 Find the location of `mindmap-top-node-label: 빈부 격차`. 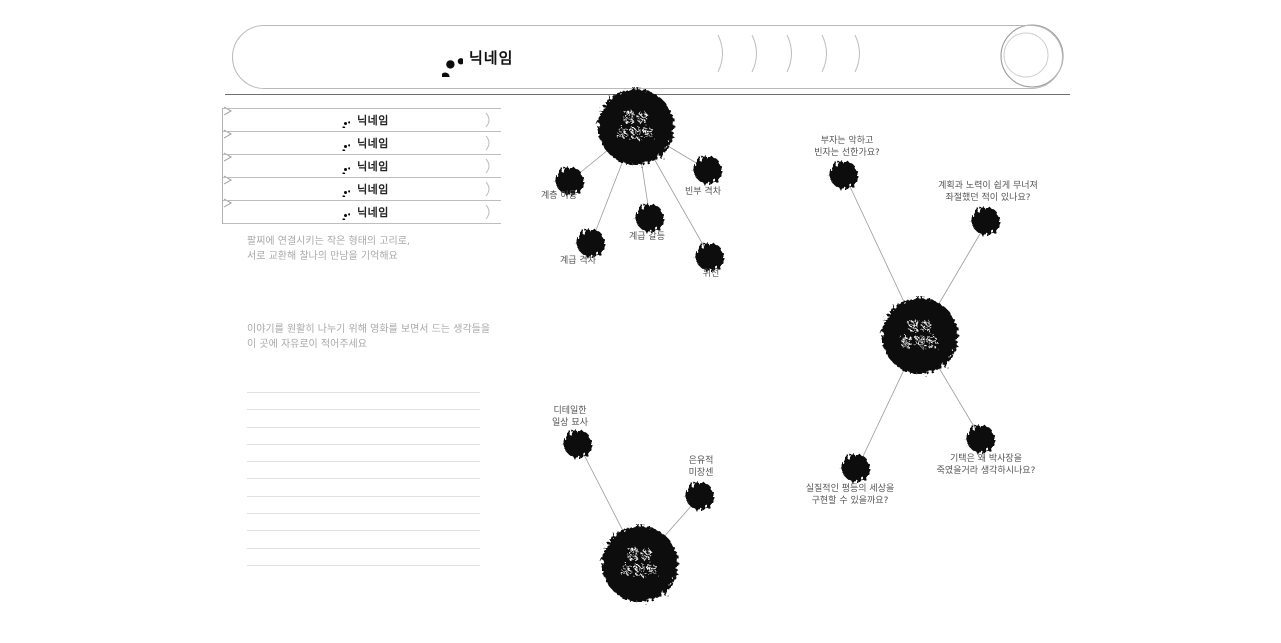

mindmap-top-node-label: 빈부 격차 is located at coordinates (703, 192).